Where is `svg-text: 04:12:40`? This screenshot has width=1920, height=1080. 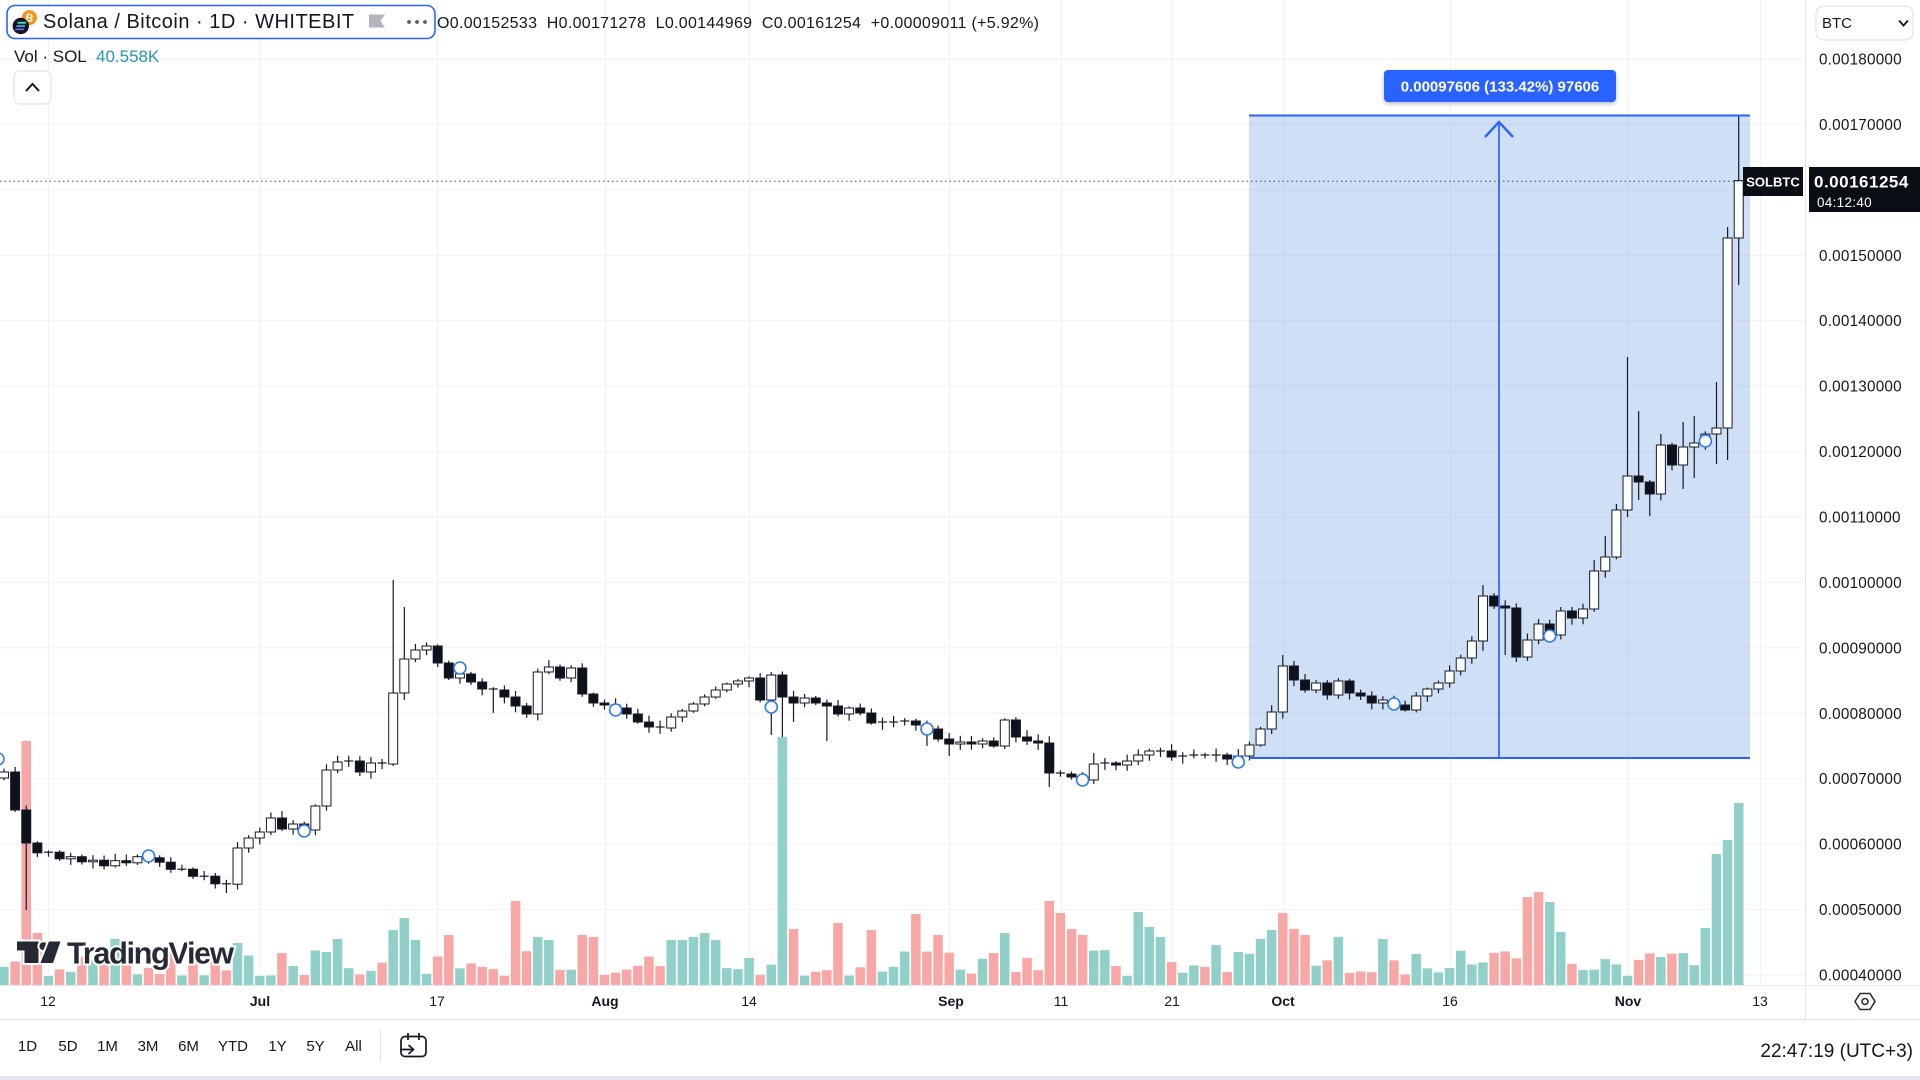 svg-text: 04:12:40 is located at coordinates (1844, 202).